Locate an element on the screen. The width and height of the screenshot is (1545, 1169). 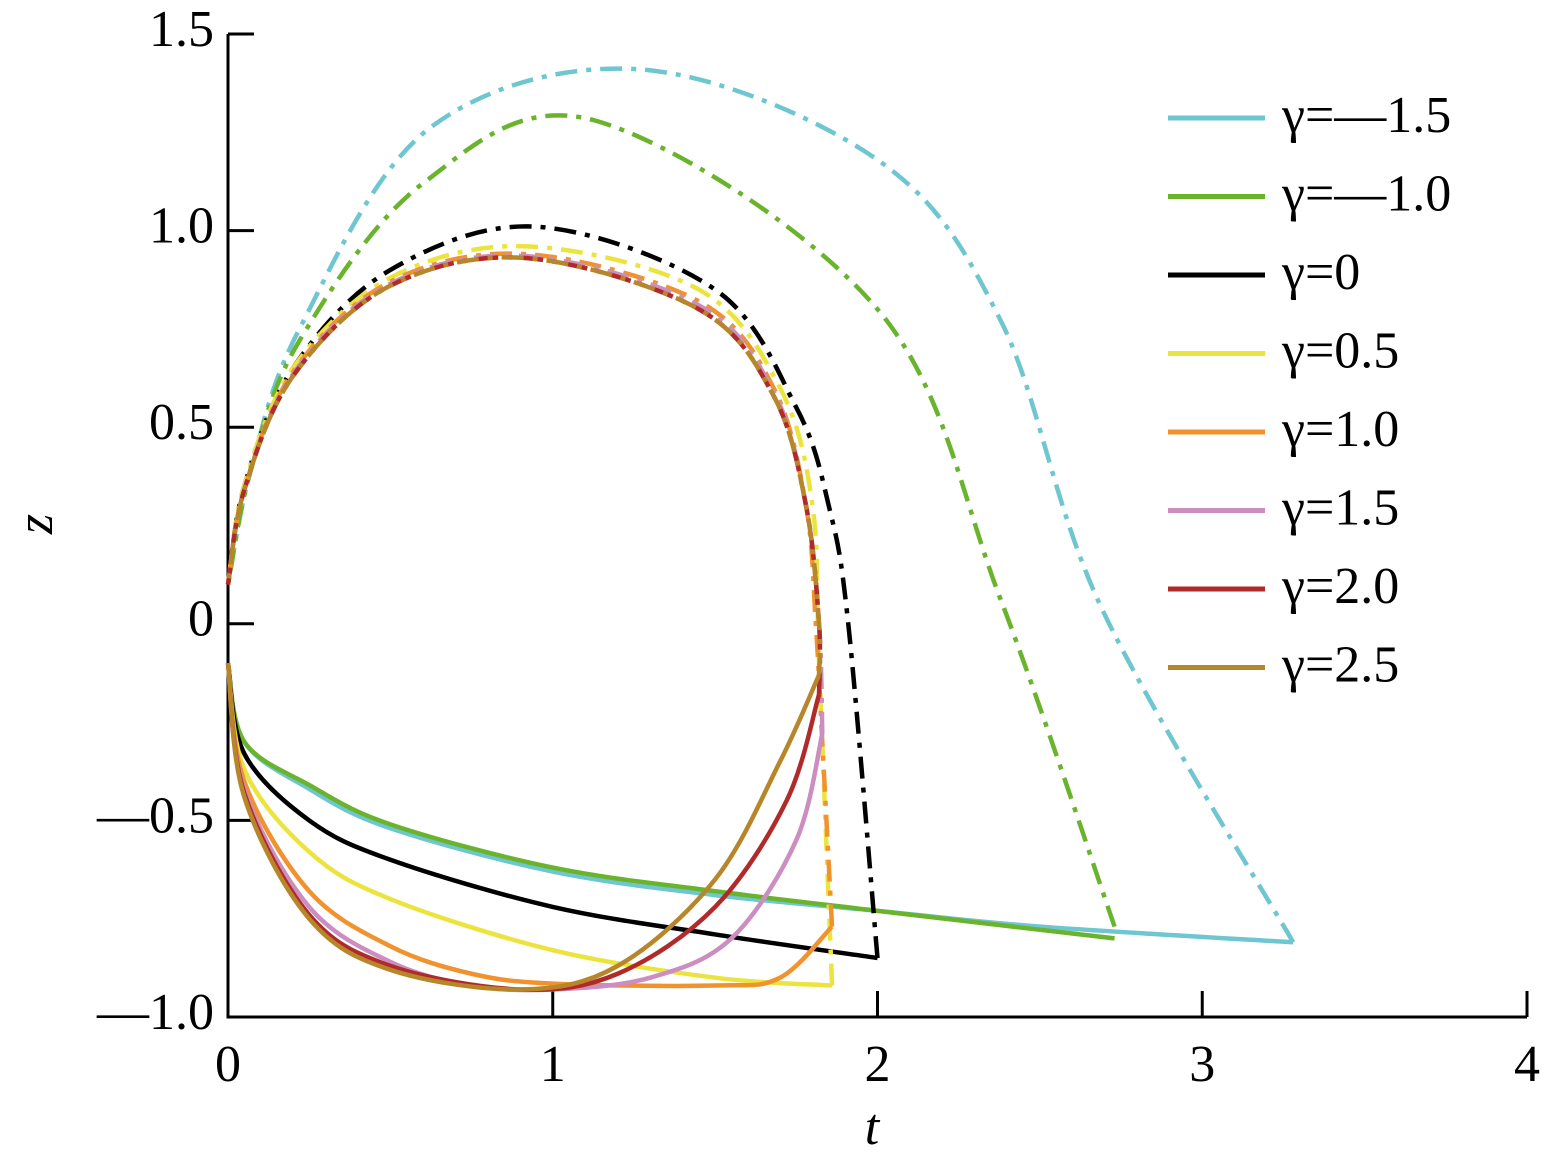
y-tick-label: —1.0 is located at coordinates (155, 1012).